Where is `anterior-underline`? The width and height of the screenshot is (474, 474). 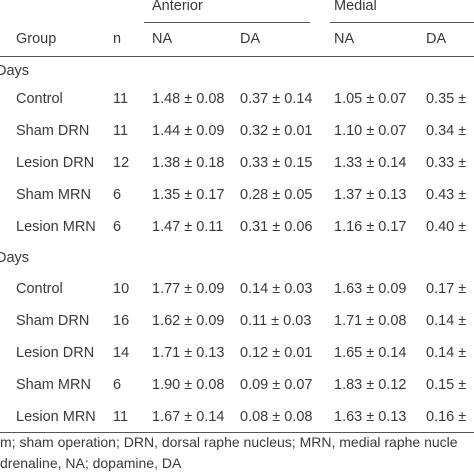
anterior-underline is located at coordinates (227, 22).